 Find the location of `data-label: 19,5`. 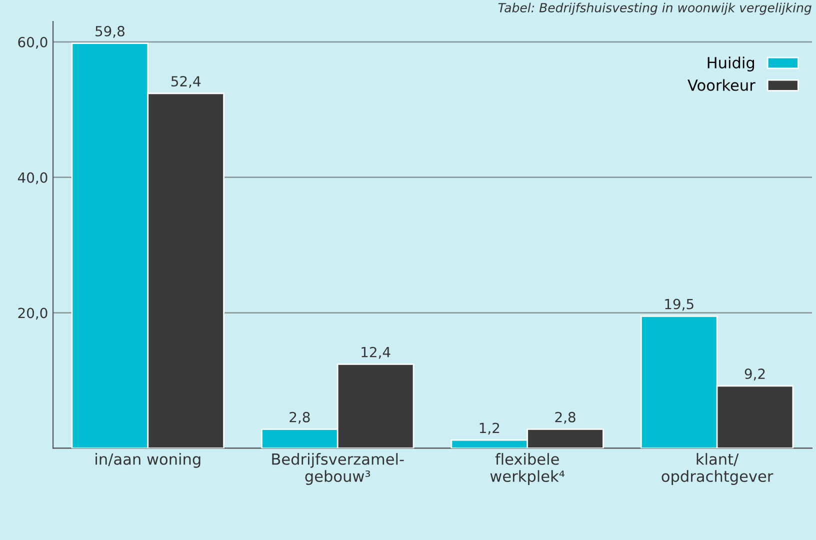

data-label: 19,5 is located at coordinates (679, 304).